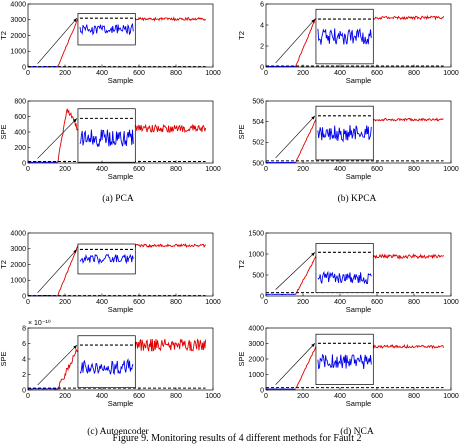 The width and height of the screenshot is (474, 444). I want to click on panel-b-upper-xtick-label: 0, so click(266, 73).